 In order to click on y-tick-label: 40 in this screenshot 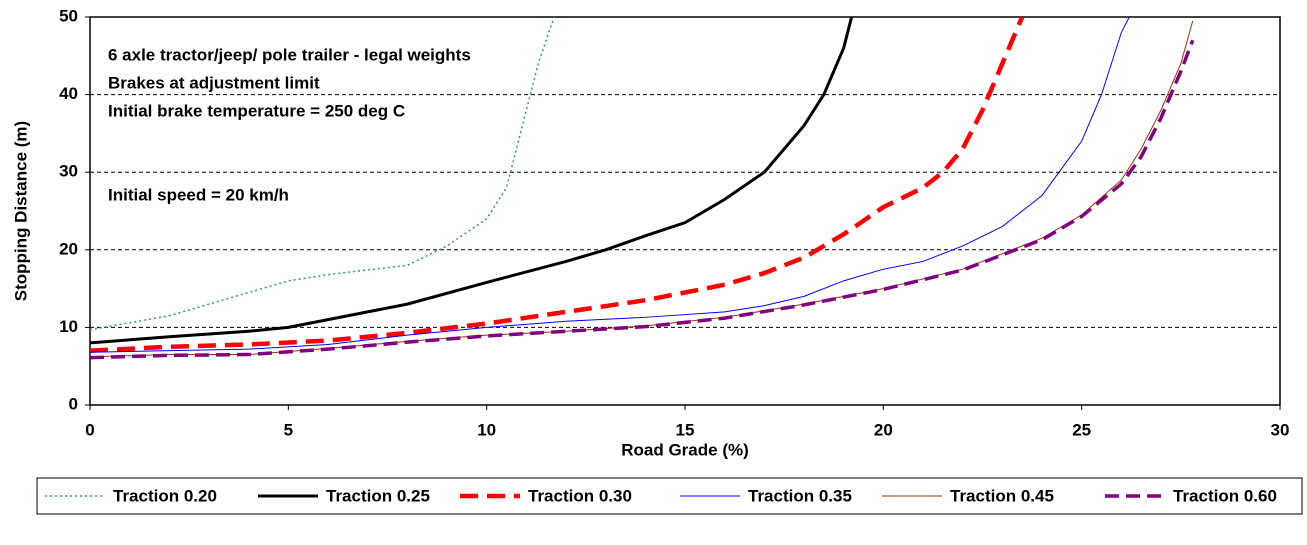, I will do `click(68, 93)`.